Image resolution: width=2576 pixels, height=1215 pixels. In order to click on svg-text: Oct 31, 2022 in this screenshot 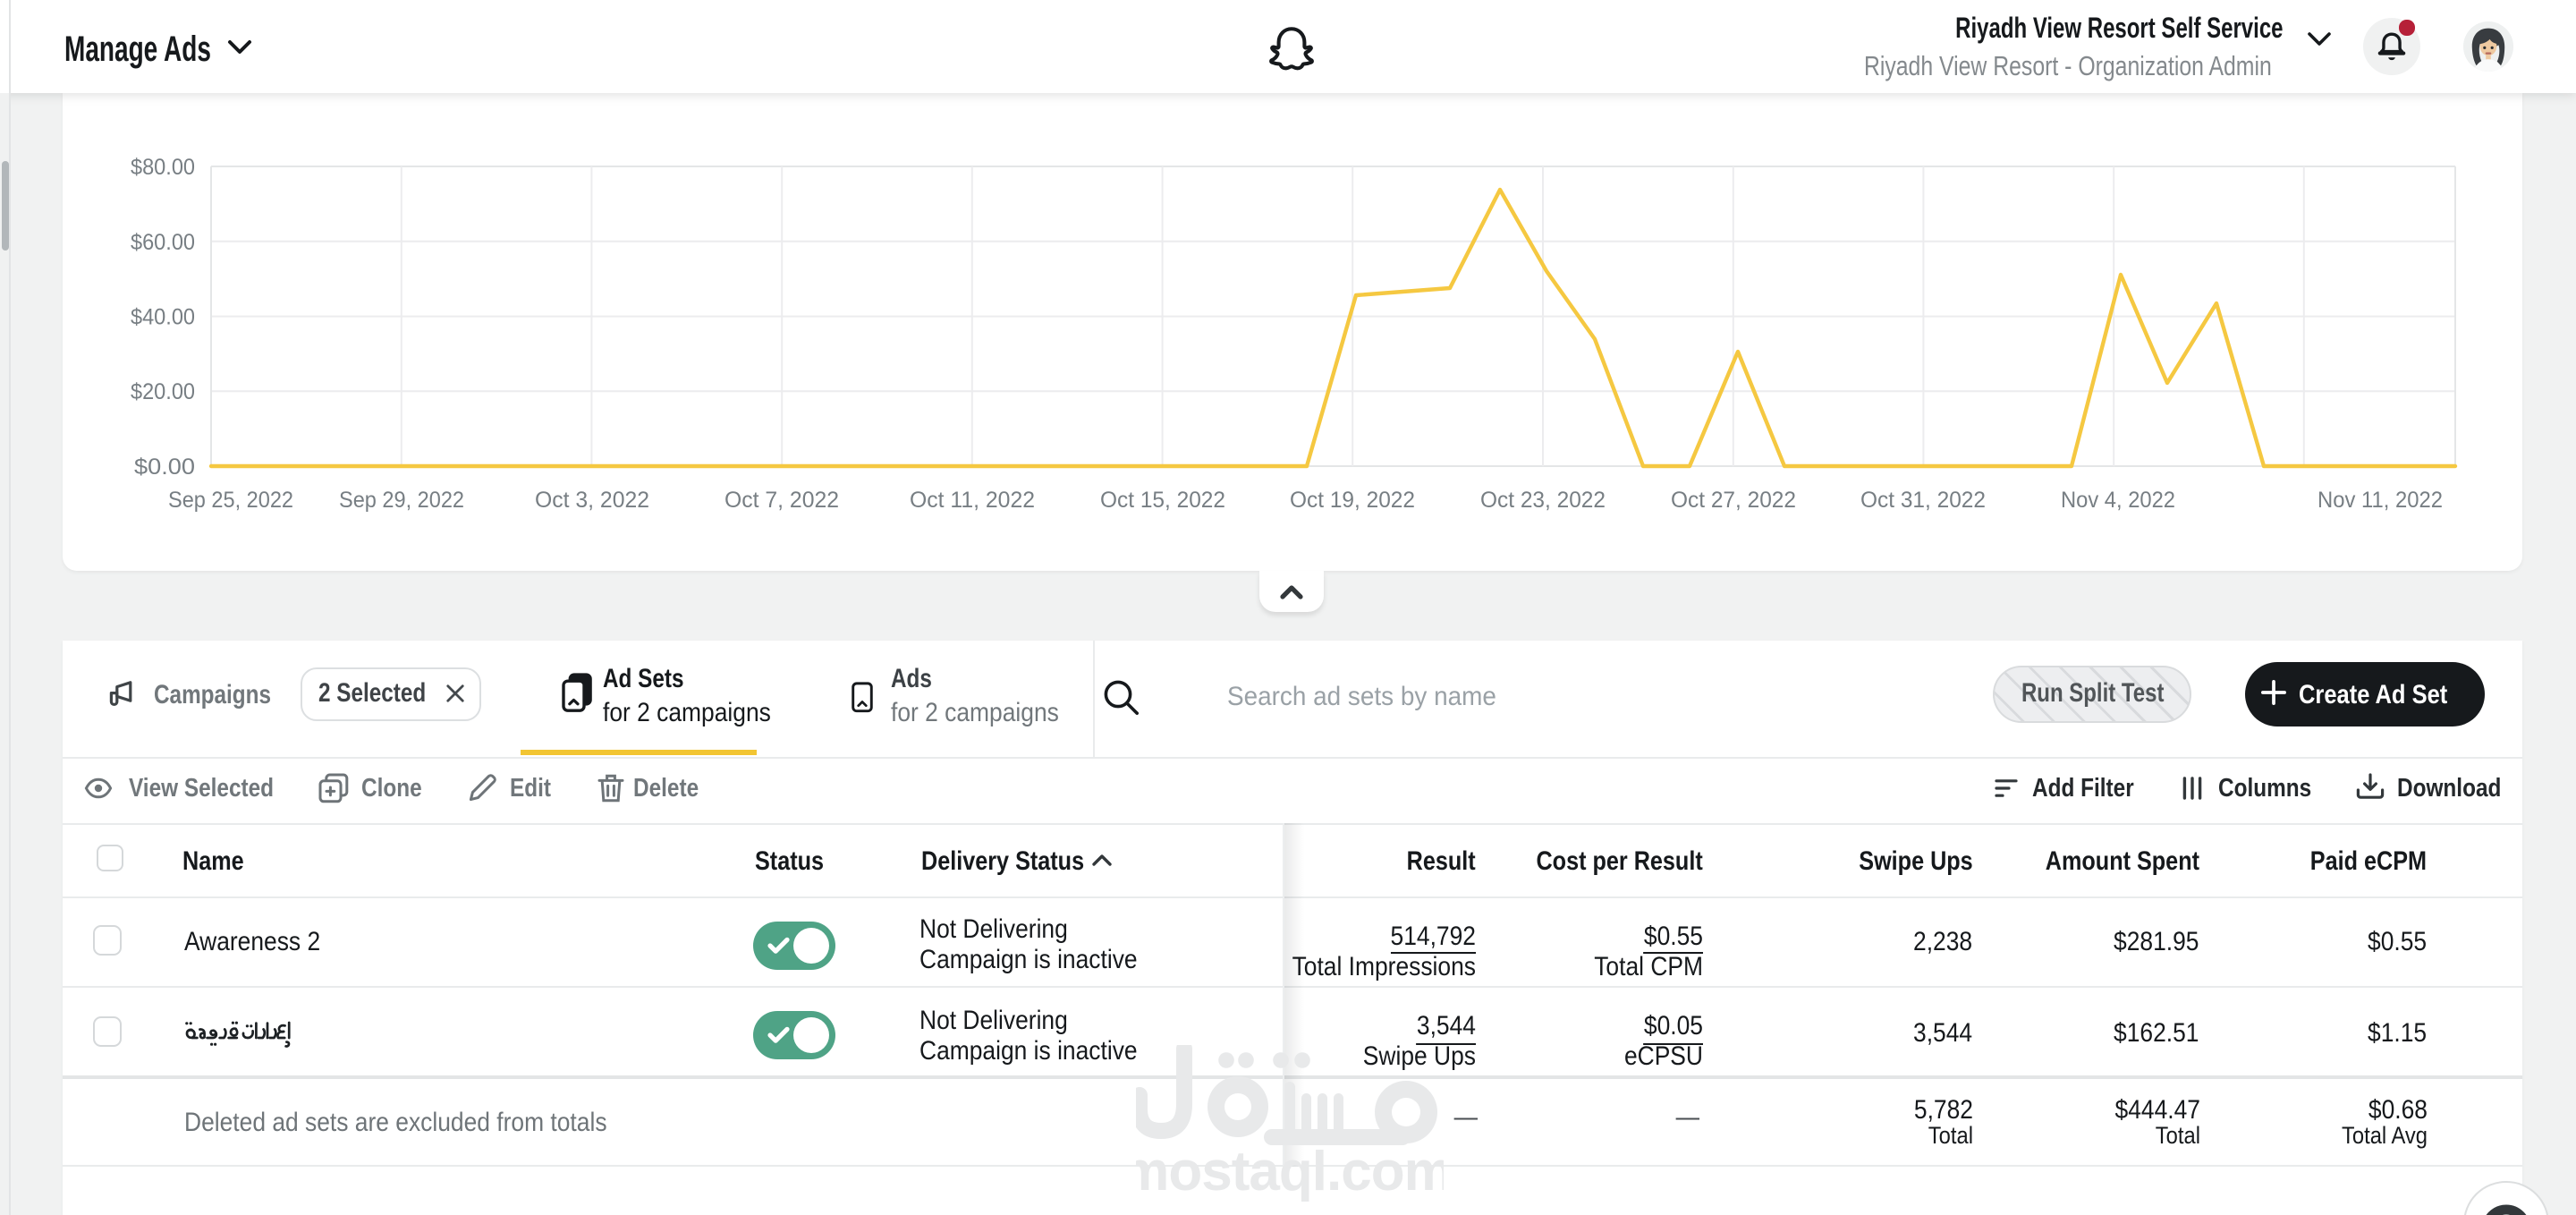, I will do `click(1923, 501)`.